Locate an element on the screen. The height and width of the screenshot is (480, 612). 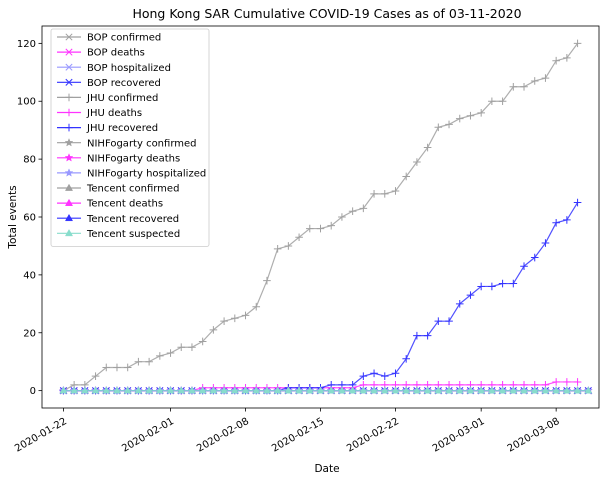
legend-item: BOP recovered is located at coordinates (109, 83).